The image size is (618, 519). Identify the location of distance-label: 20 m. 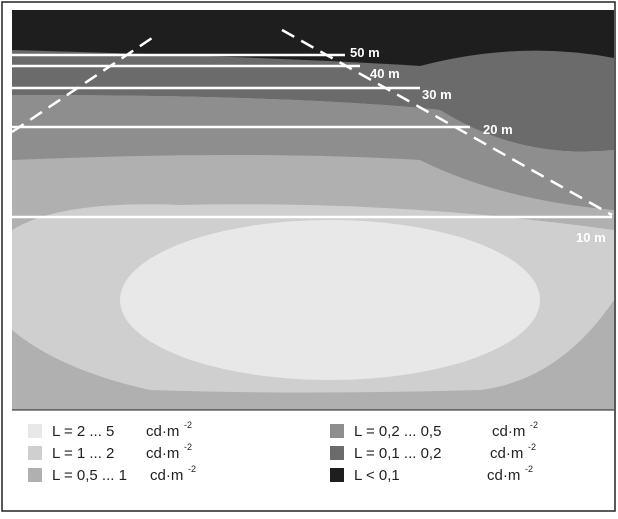
(498, 129).